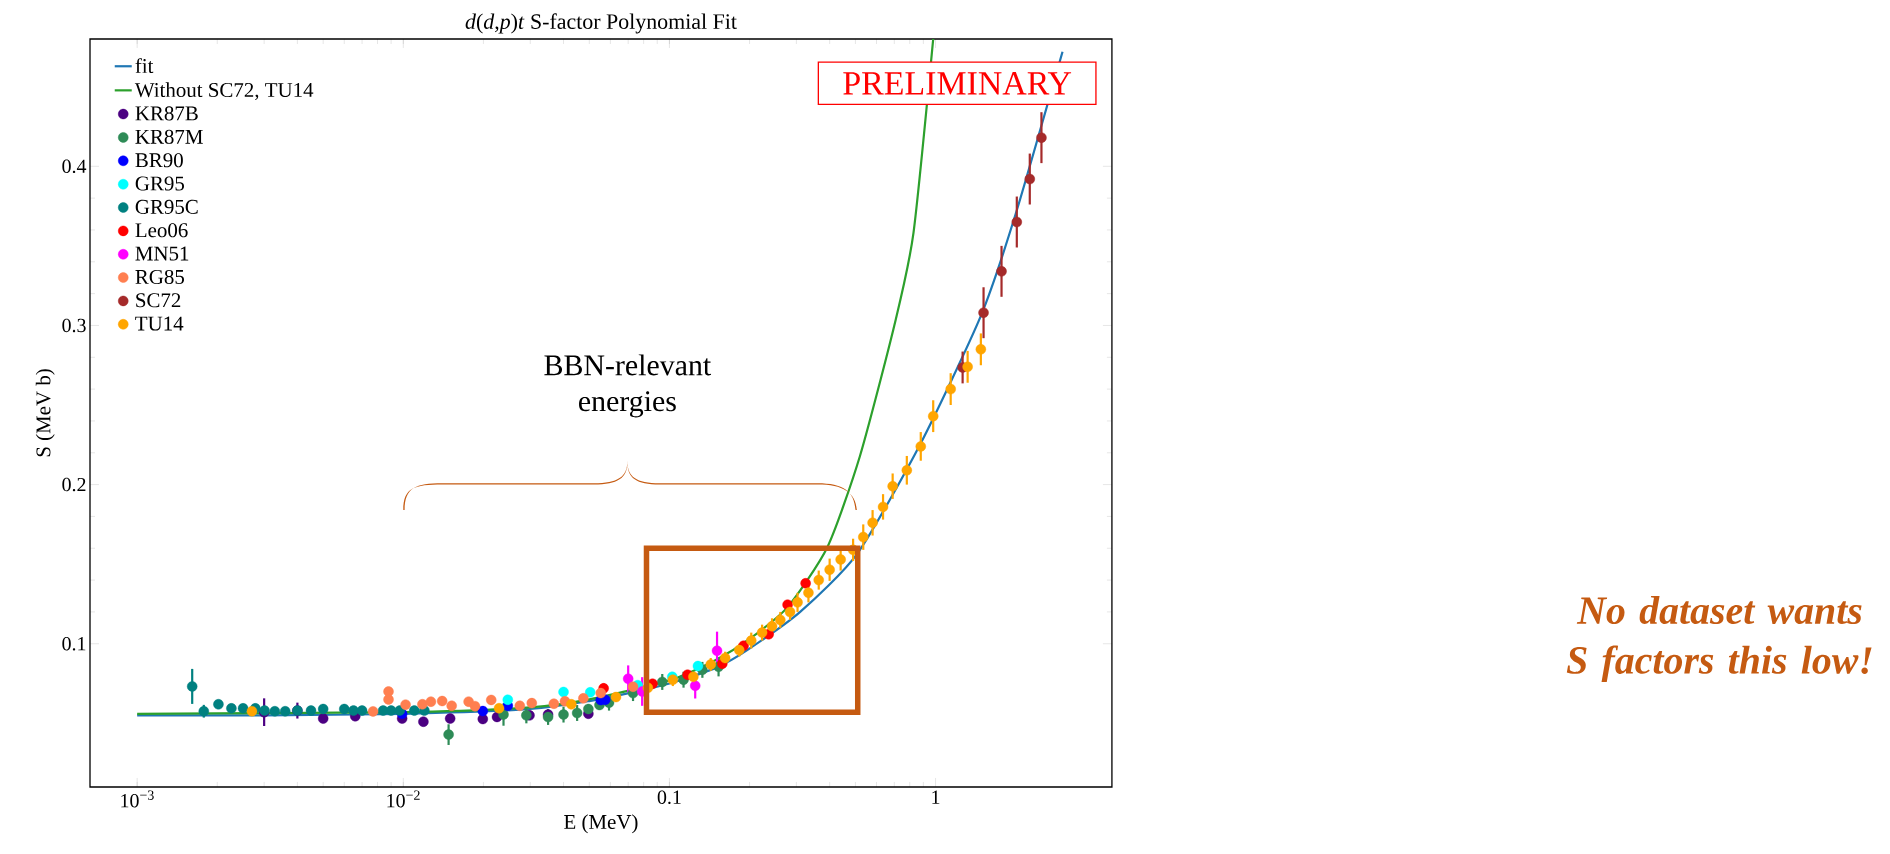 This screenshot has width=1890, height=854. What do you see at coordinates (161, 230) in the screenshot?
I see `legend-label: Leo06` at bounding box center [161, 230].